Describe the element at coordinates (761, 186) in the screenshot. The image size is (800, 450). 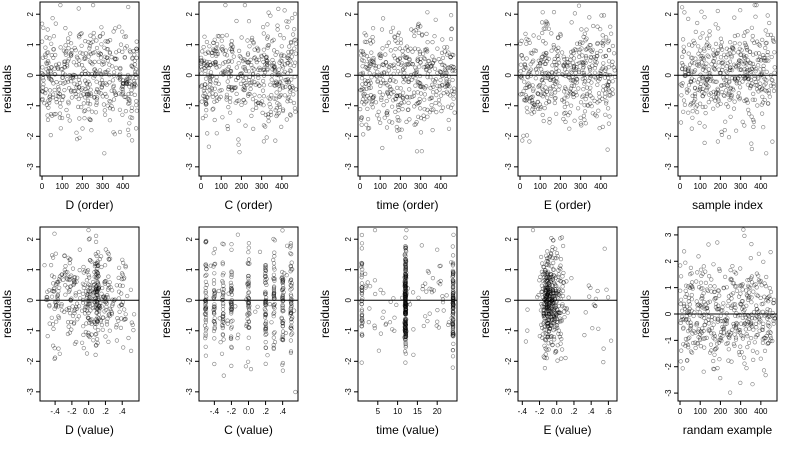
I see `x-tick-label: 400` at that location.